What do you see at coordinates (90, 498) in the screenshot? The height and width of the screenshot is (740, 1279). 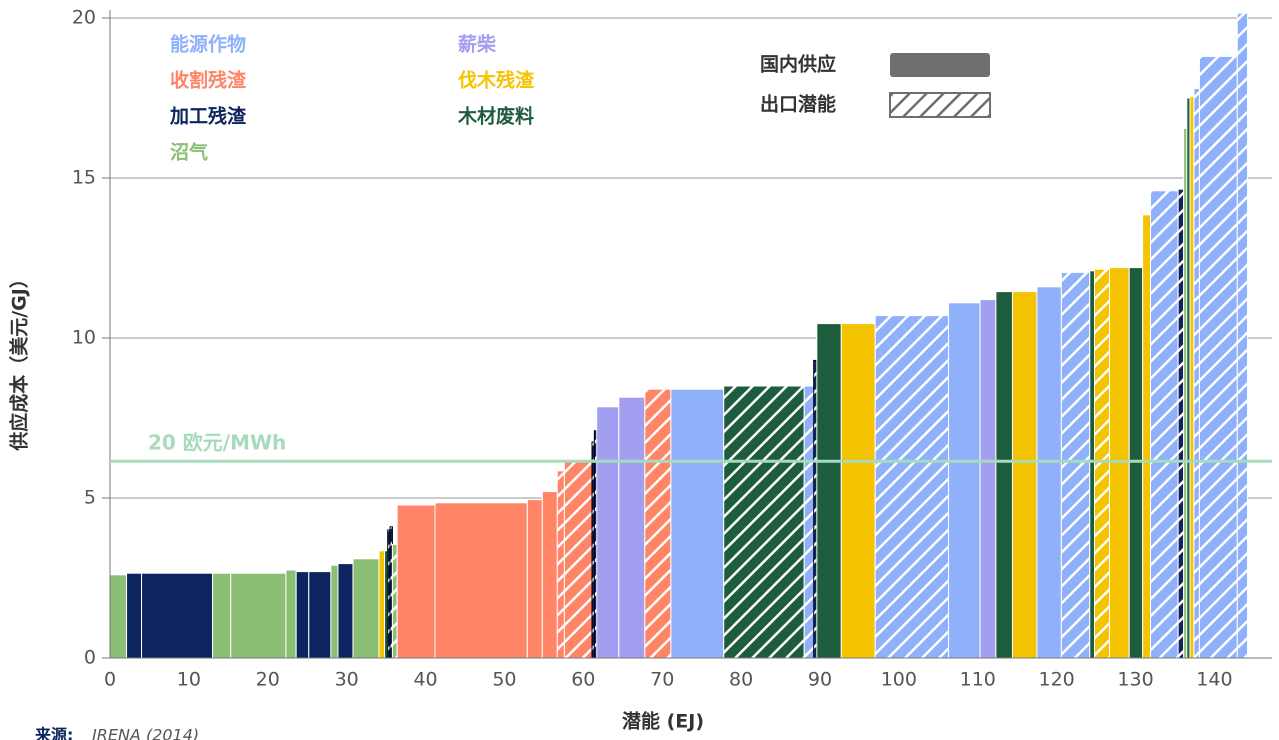 I see `y-tick-label: 5` at bounding box center [90, 498].